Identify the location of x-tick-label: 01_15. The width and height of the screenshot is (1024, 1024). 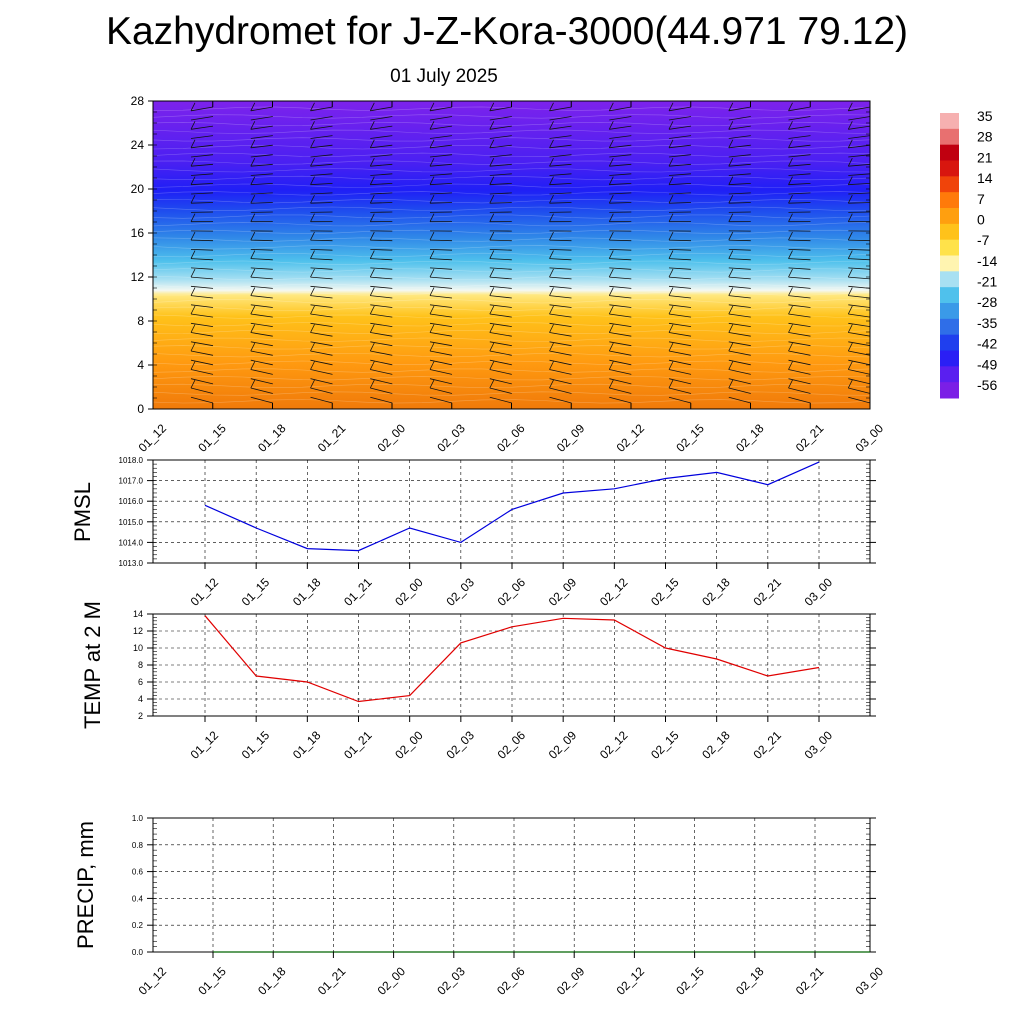
(212, 981).